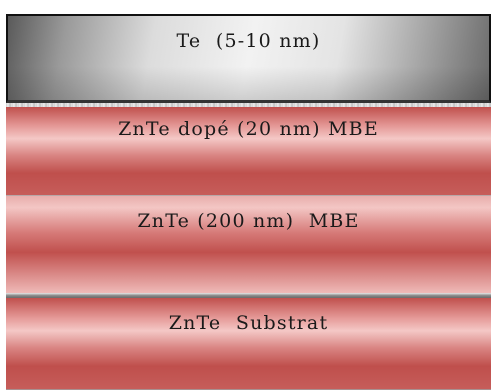 The height and width of the screenshot is (392, 493). What do you see at coordinates (248, 105) in the screenshot?
I see `interface-roughness` at bounding box center [248, 105].